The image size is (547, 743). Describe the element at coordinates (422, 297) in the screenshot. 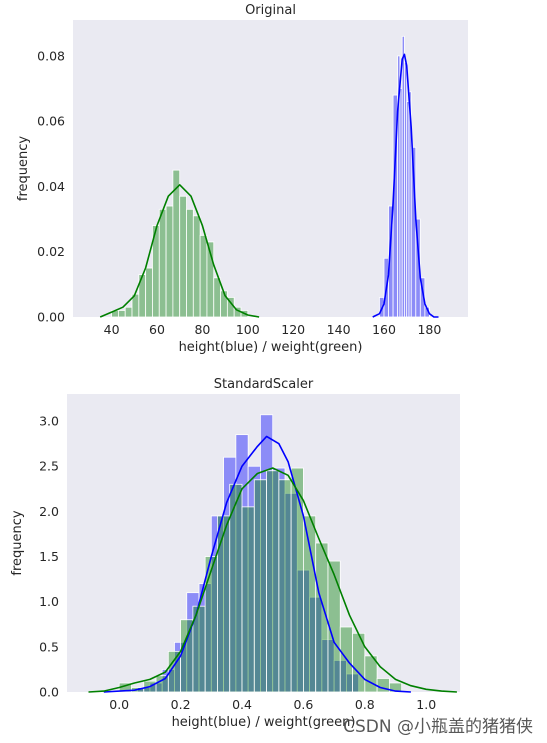

I see `bar-height` at that location.